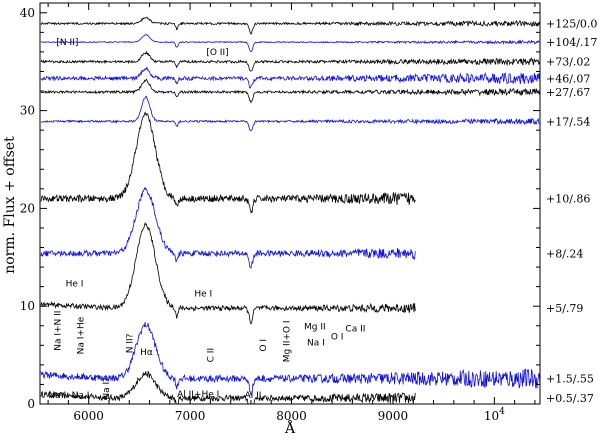 The width and height of the screenshot is (600, 440). I want to click on line-id-label: Al II, so click(253, 396).